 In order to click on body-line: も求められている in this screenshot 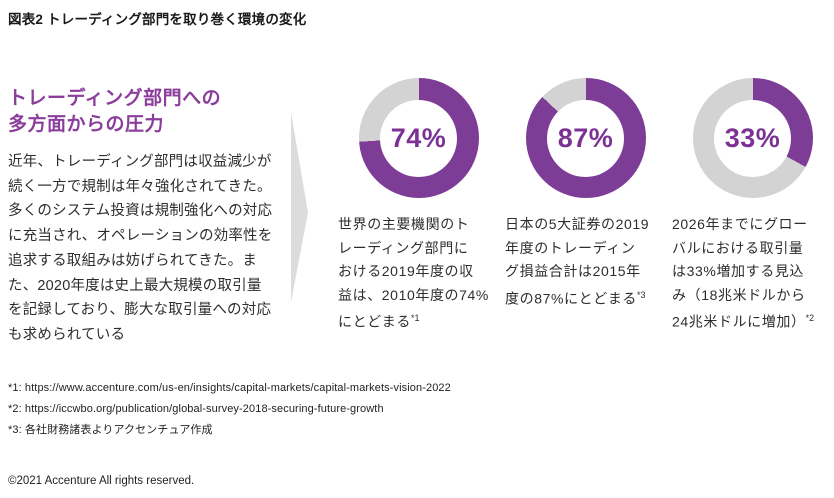, I will do `click(67, 334)`.